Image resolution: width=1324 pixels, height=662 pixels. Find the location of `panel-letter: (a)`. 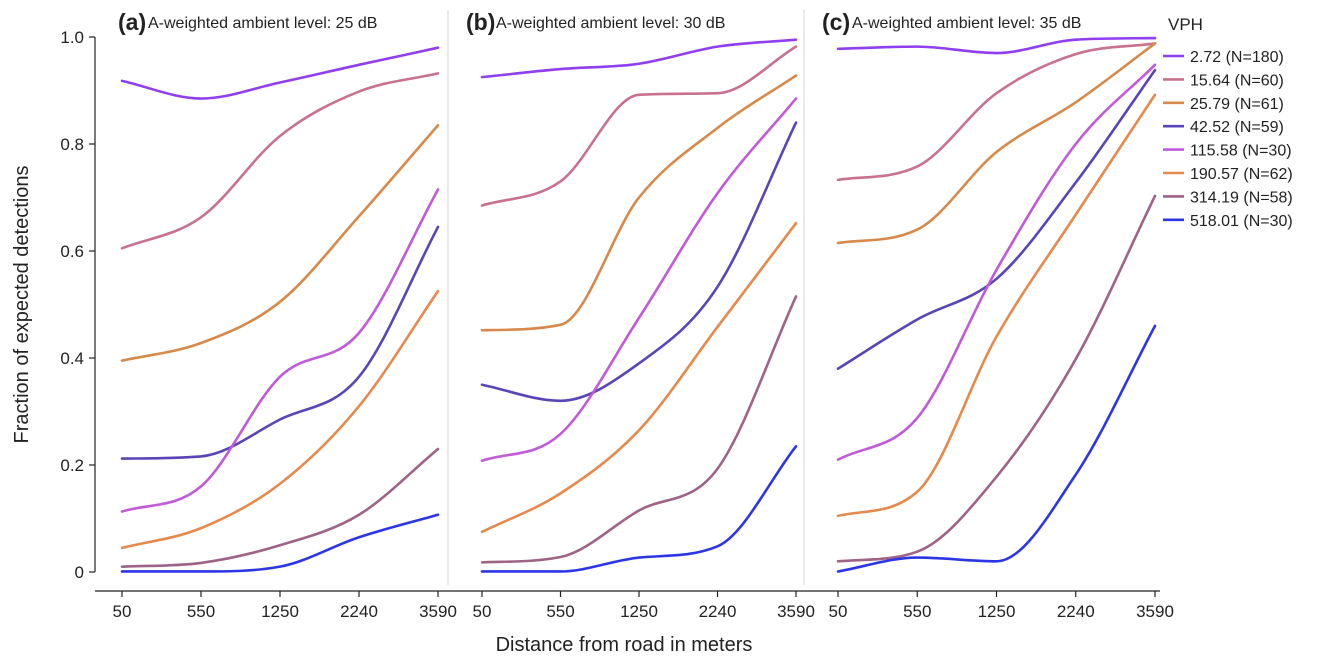

panel-letter: (a) is located at coordinates (132, 22).